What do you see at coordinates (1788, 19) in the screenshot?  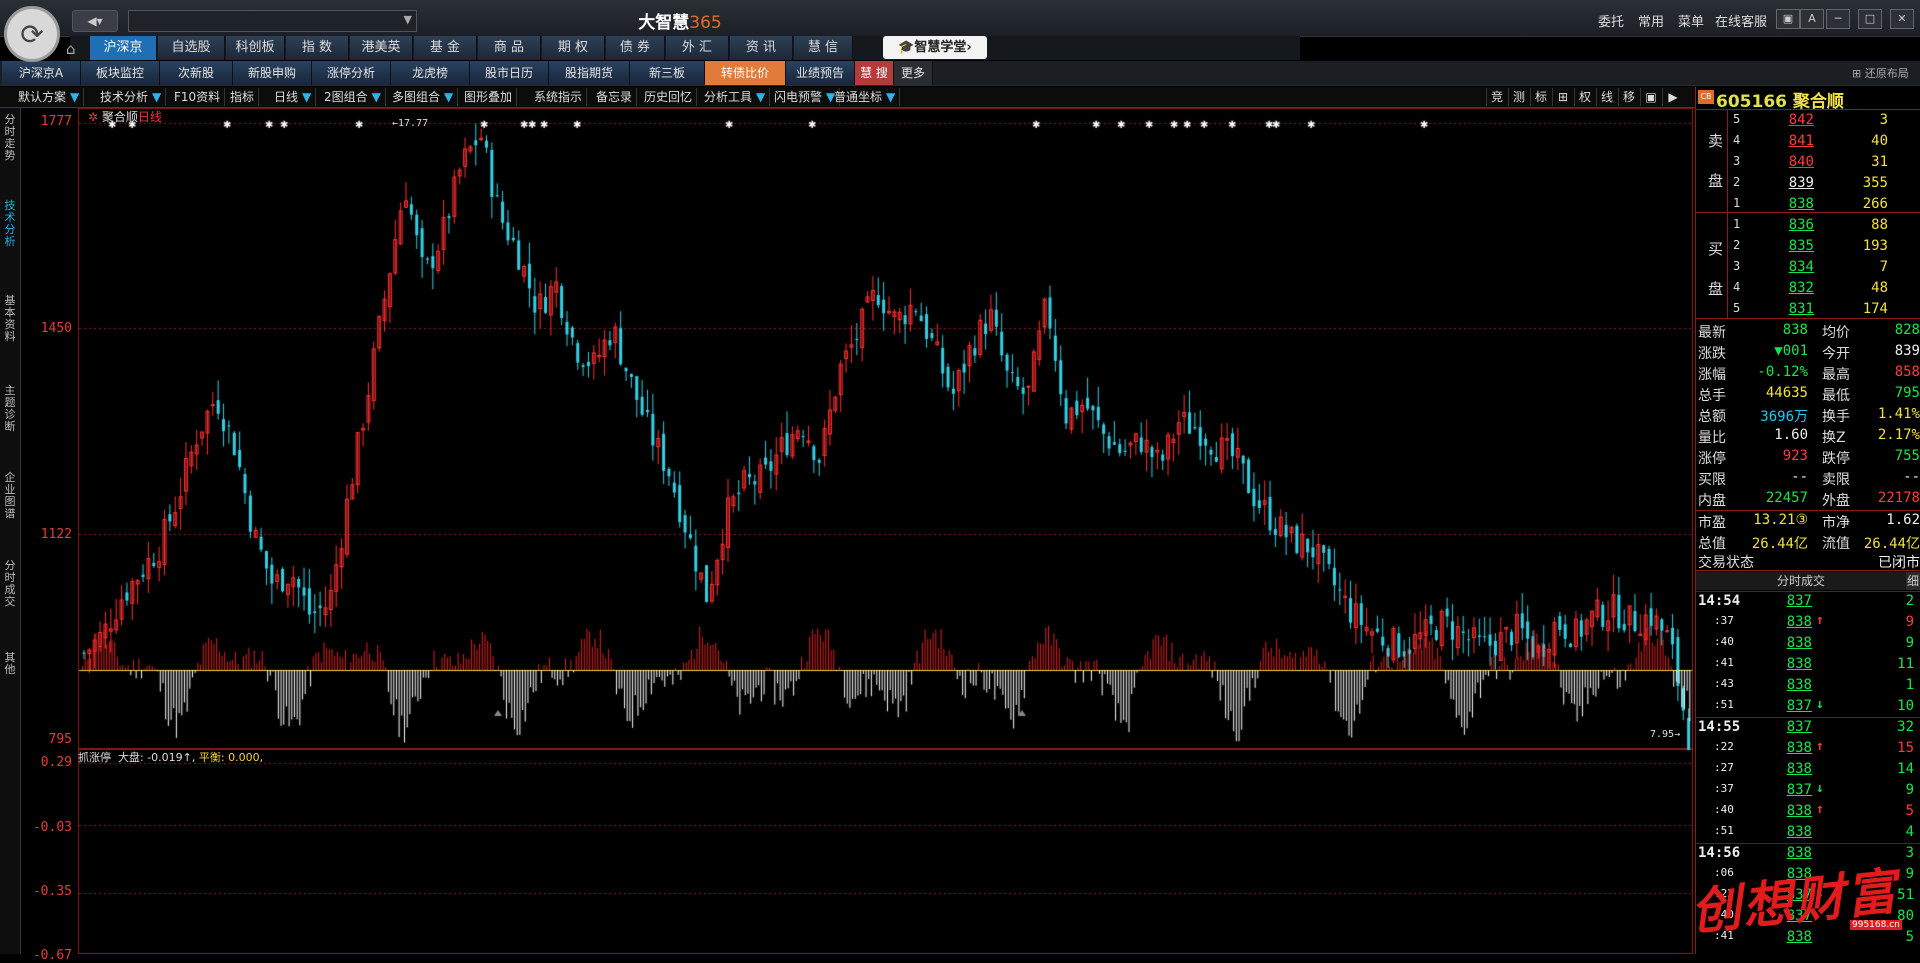 I see `window-icon-a: ▣` at bounding box center [1788, 19].